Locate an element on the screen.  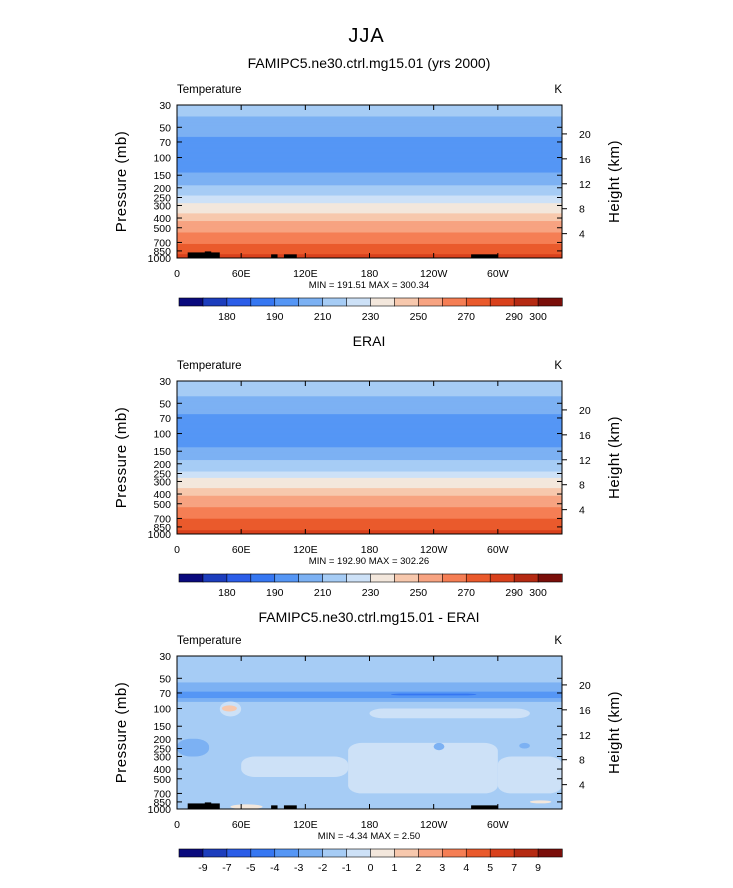
y-tick-label: 150 is located at coordinates (162, 452).